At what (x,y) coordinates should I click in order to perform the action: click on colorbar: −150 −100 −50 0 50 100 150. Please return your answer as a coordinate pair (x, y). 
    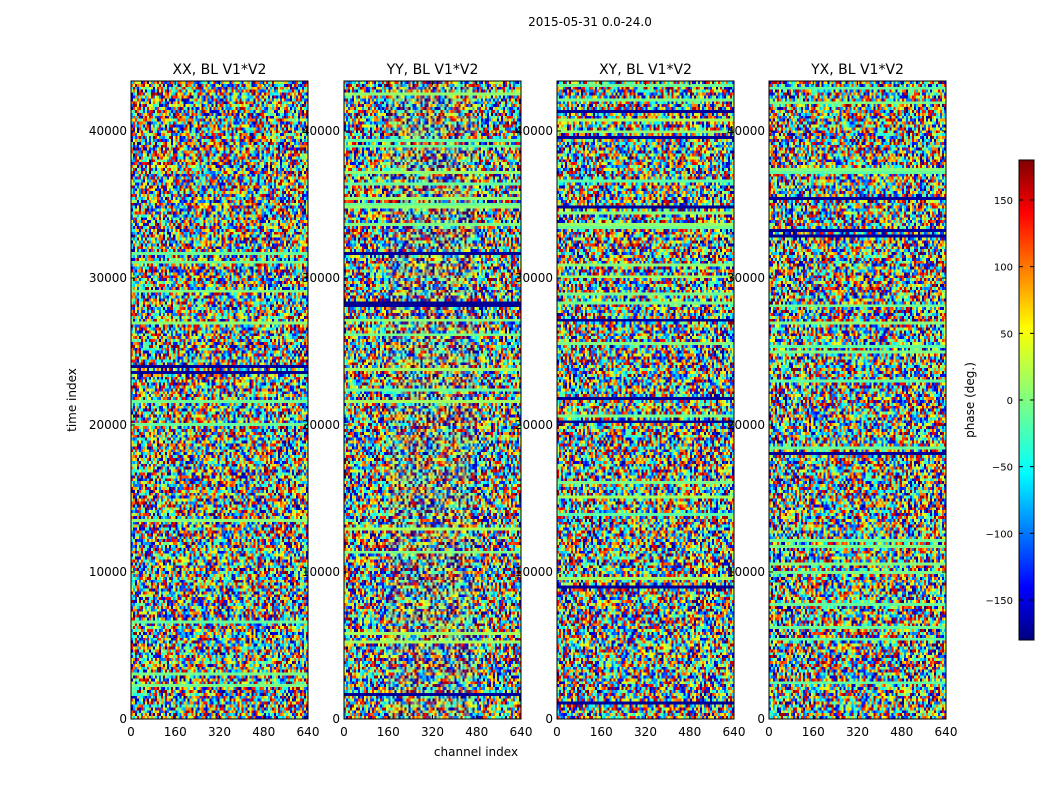
    Looking at the image, I should click on (1010, 400).